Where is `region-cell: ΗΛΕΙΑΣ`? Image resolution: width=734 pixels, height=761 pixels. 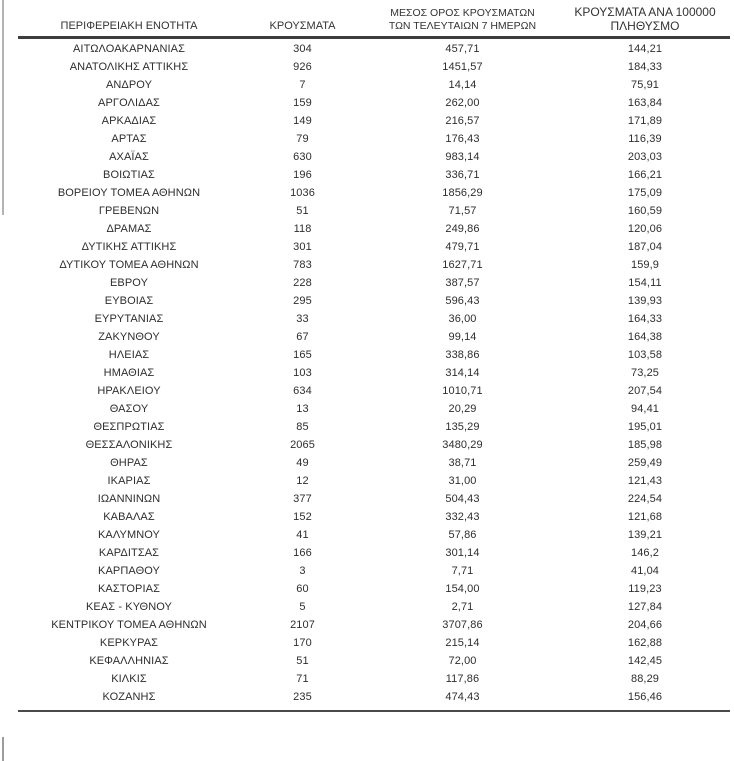
region-cell: ΗΛΕΙΑΣ is located at coordinates (129, 355).